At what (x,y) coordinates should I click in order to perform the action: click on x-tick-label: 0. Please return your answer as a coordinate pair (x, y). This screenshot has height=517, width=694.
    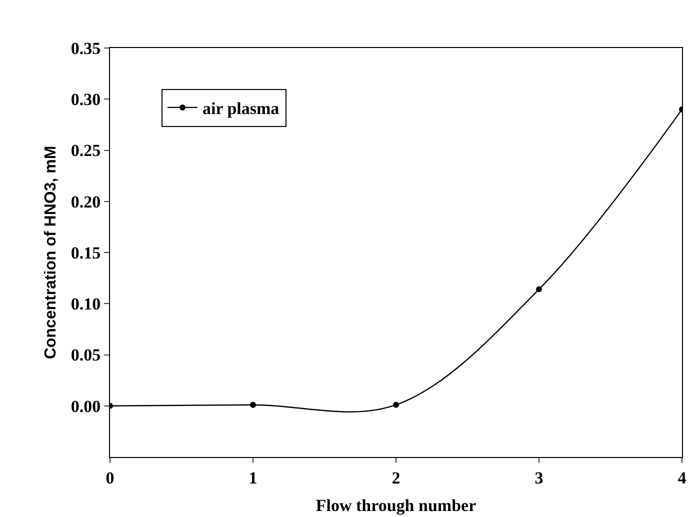
    Looking at the image, I should click on (110, 478).